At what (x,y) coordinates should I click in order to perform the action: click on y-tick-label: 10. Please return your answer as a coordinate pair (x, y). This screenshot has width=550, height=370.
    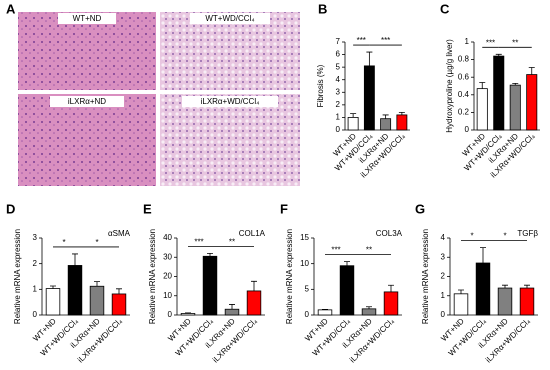
    Looking at the image, I should click on (167, 295).